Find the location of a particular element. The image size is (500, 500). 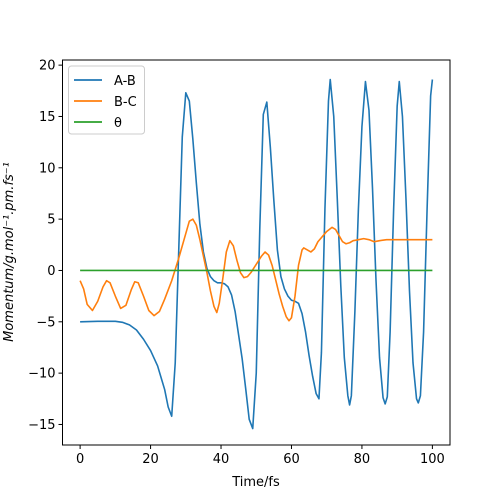

x-tick-label: 80 is located at coordinates (362, 459).